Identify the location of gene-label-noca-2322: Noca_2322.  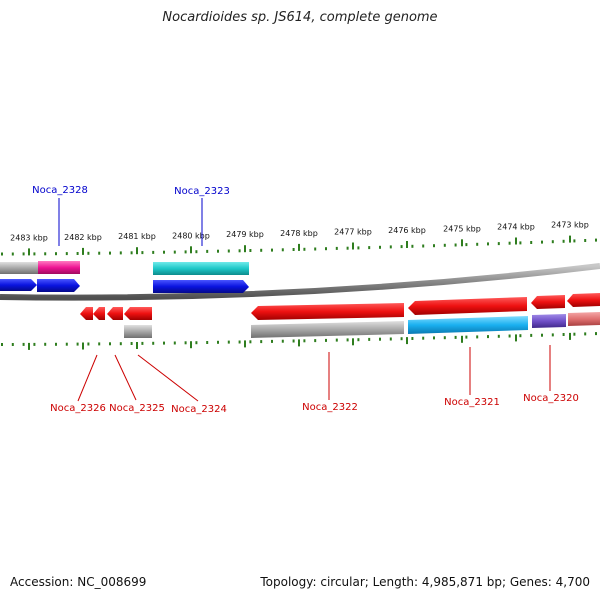
(330, 407).